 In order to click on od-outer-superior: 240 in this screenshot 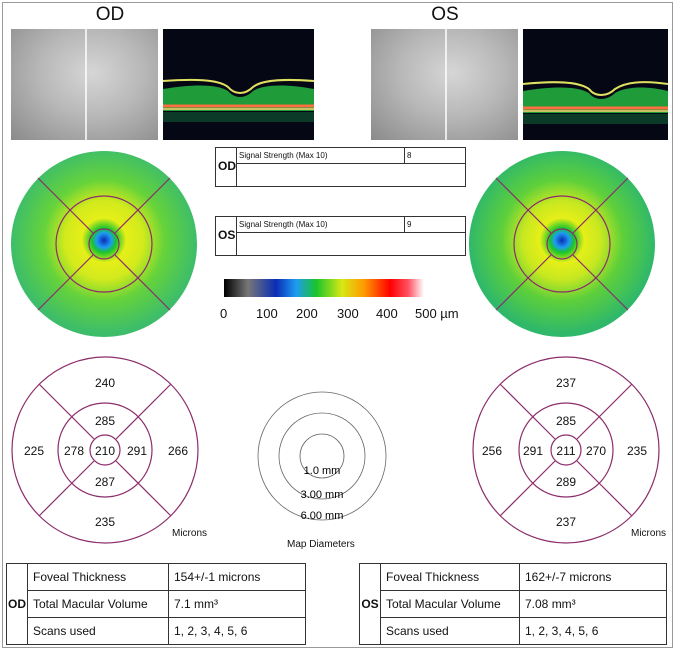, I will do `click(105, 383)`.